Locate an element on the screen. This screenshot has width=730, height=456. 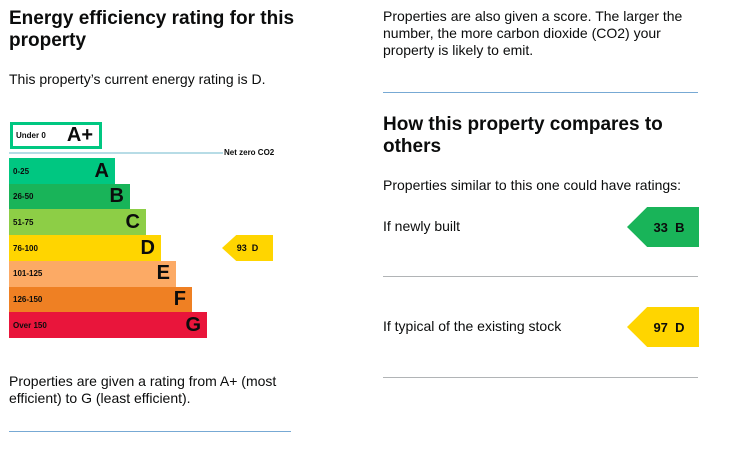
band-letter: A+ is located at coordinates (79, 135).